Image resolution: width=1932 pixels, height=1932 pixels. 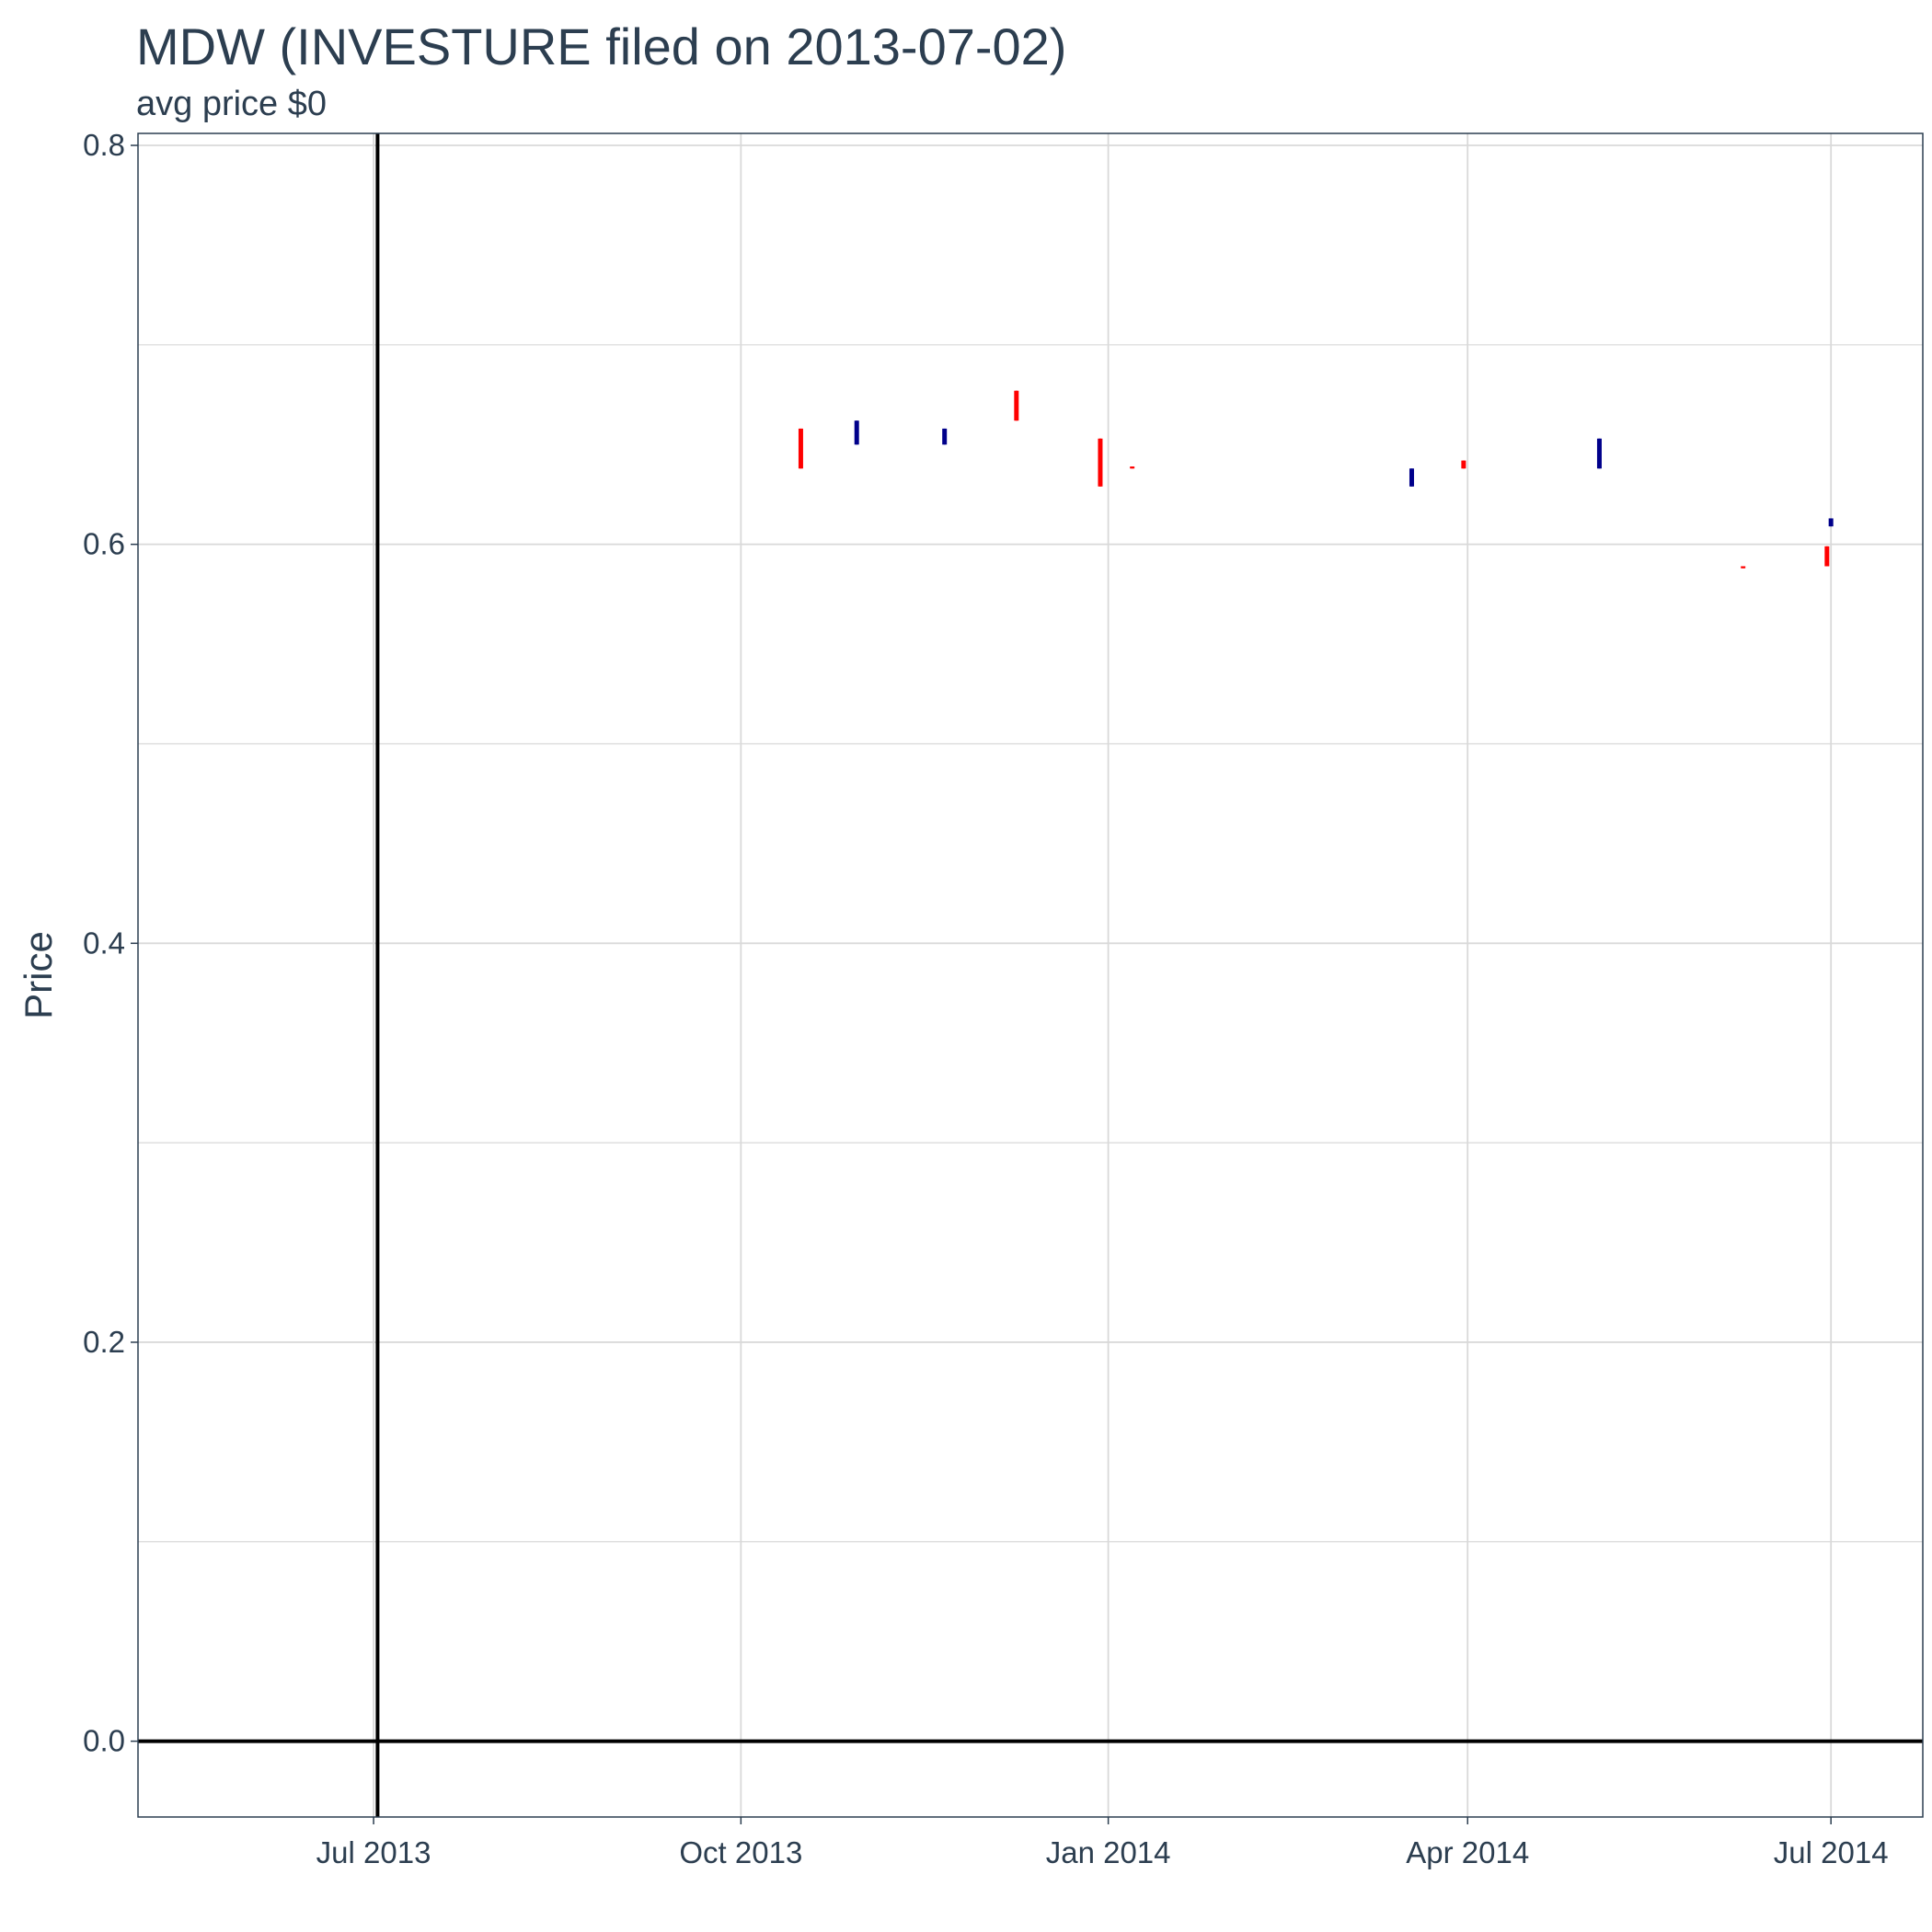 I want to click on x-tick-label: Apr 2014, so click(x=1467, y=1852).